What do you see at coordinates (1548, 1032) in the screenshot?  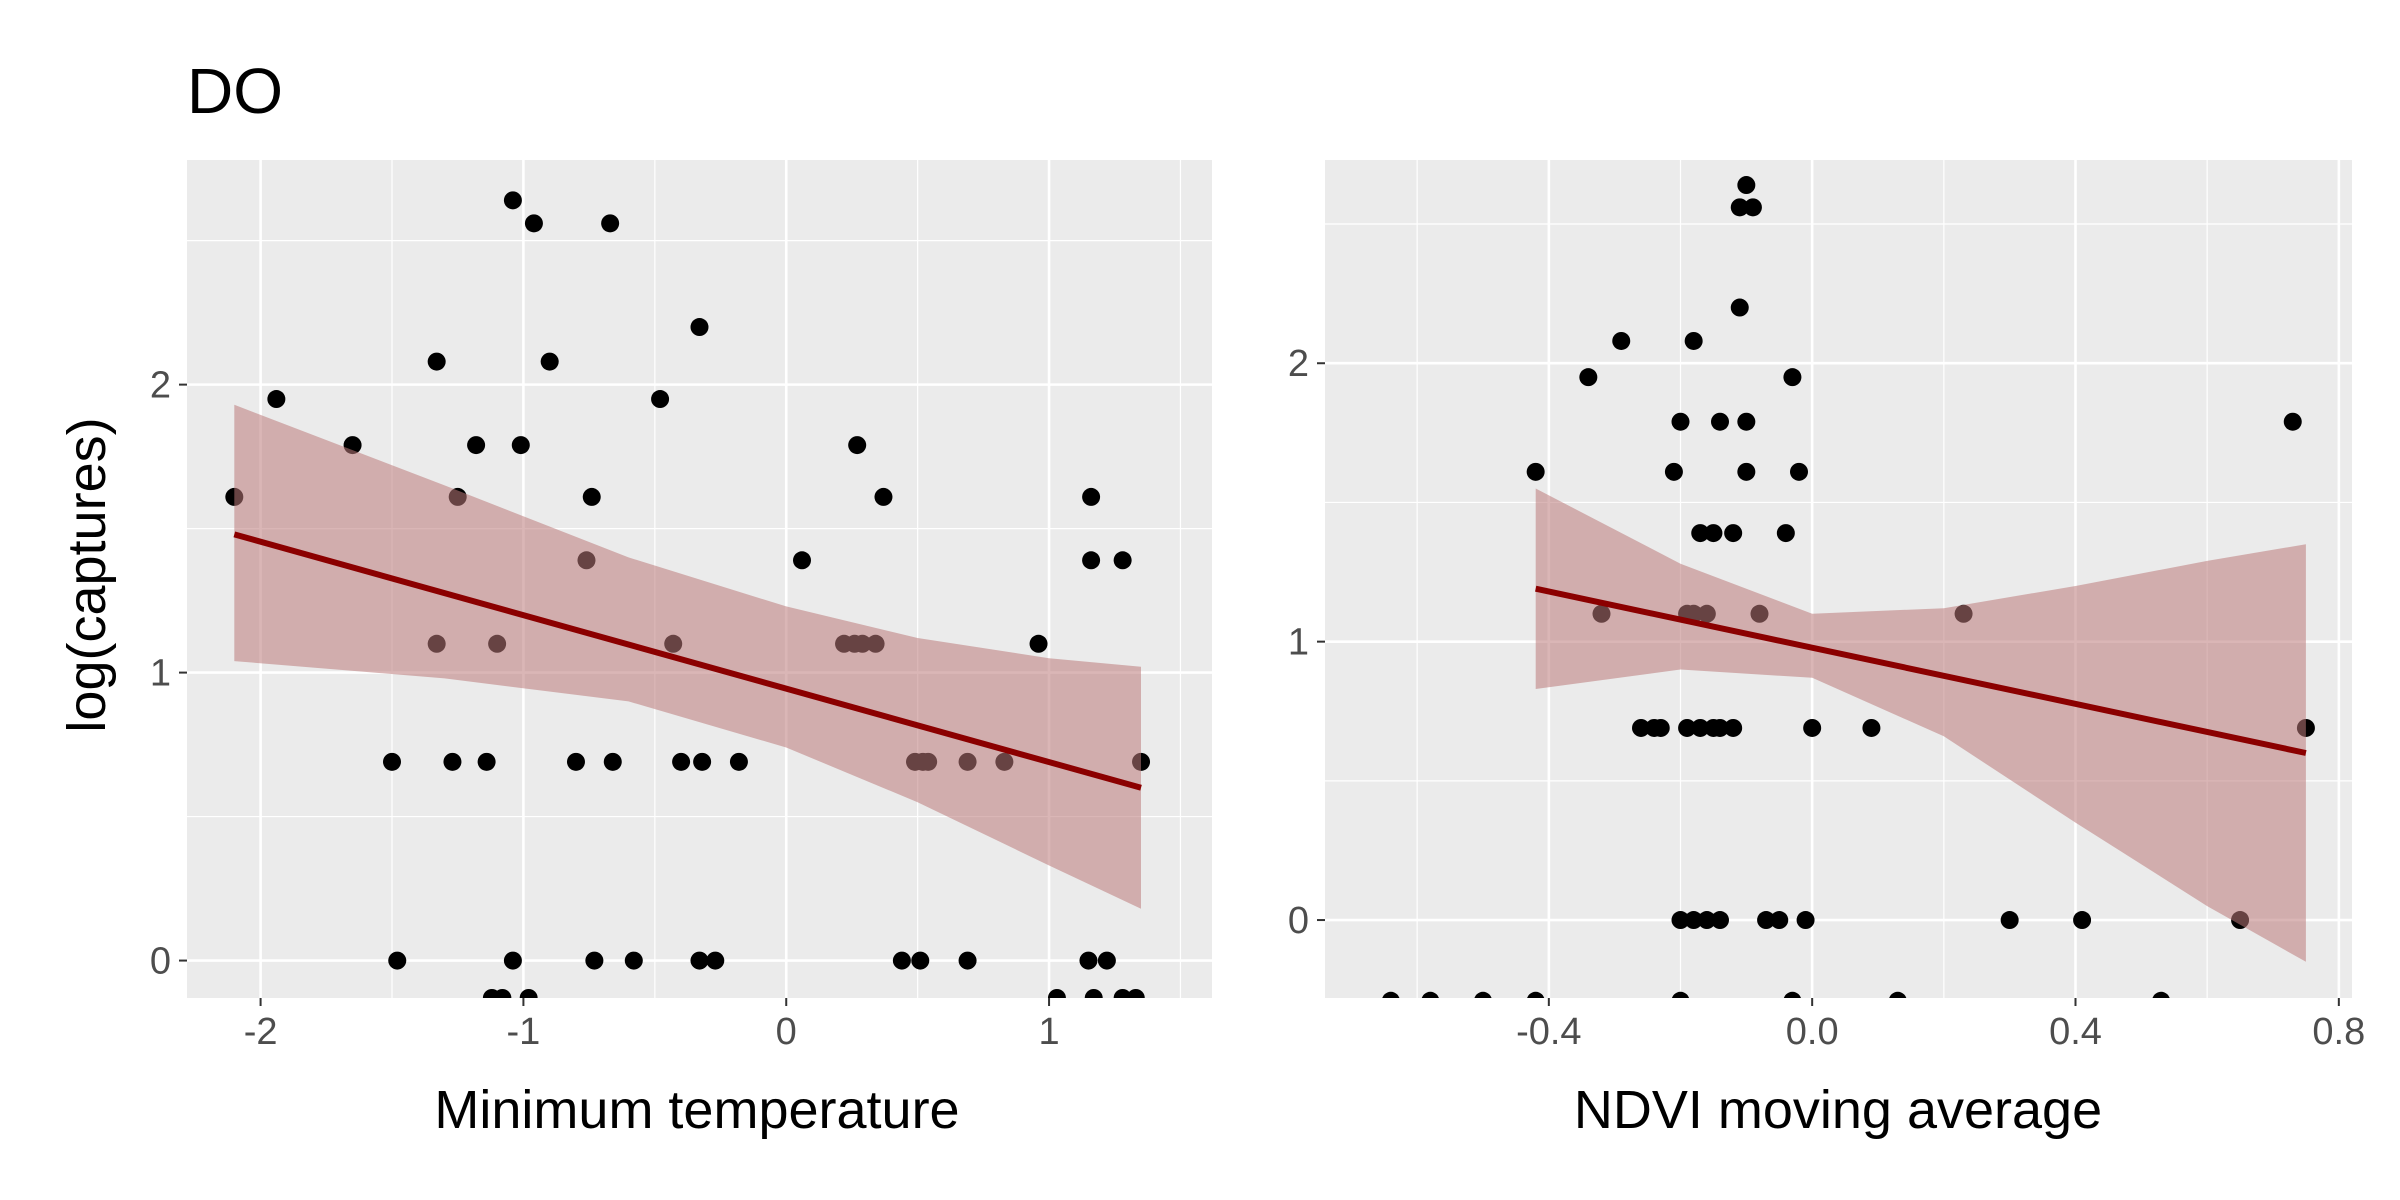 I see `x-tick-label: -0.4` at bounding box center [1548, 1032].